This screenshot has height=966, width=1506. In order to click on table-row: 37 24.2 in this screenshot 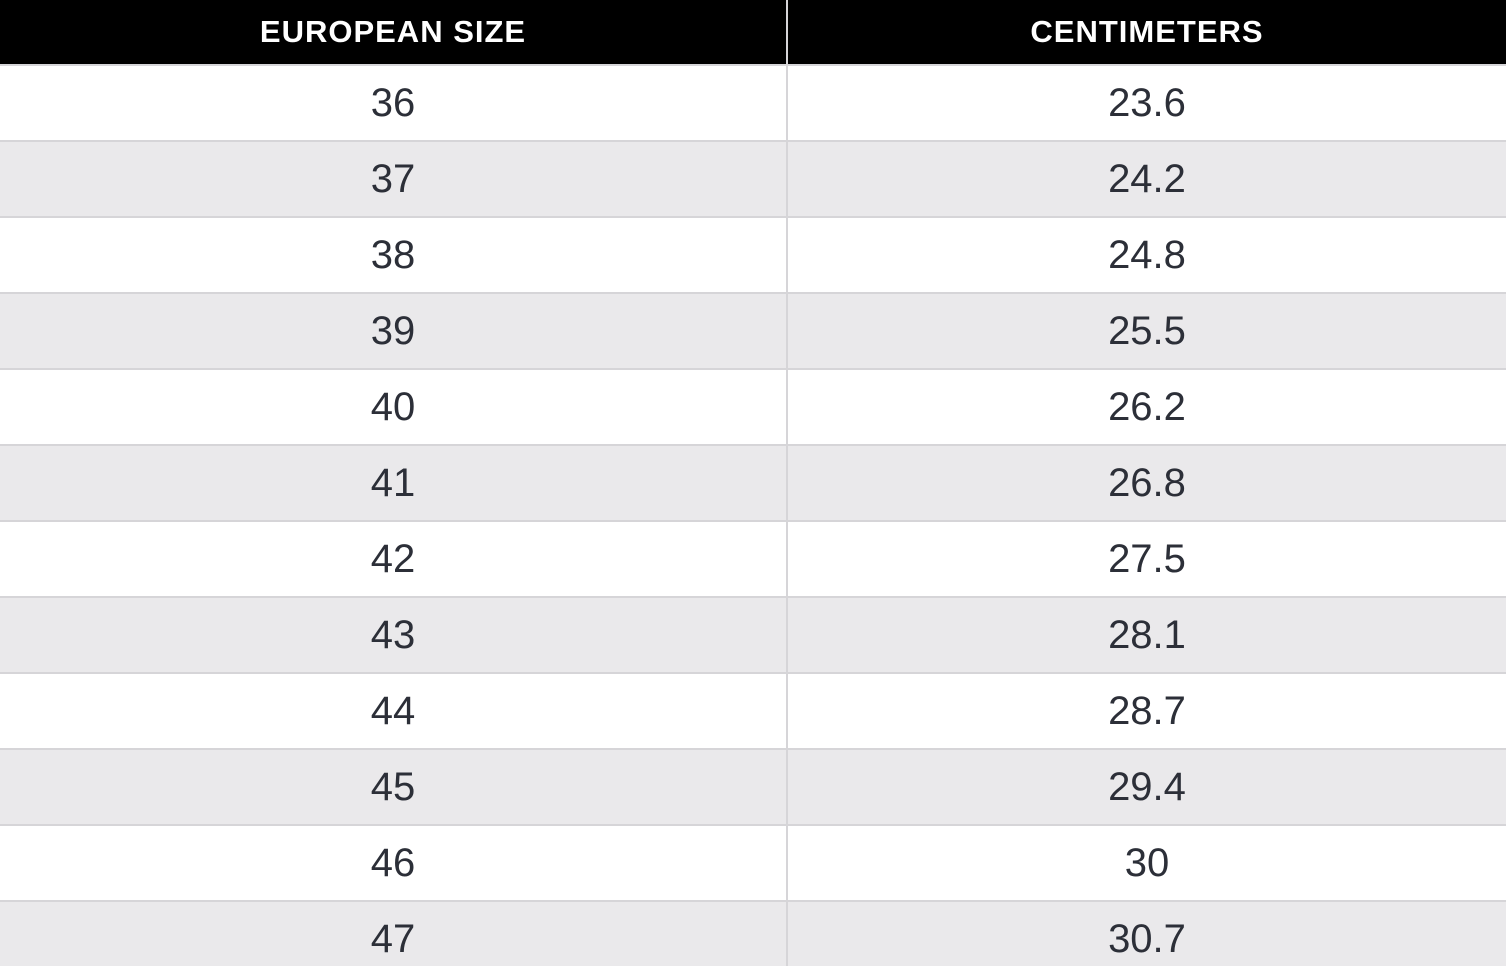, I will do `click(753, 178)`.